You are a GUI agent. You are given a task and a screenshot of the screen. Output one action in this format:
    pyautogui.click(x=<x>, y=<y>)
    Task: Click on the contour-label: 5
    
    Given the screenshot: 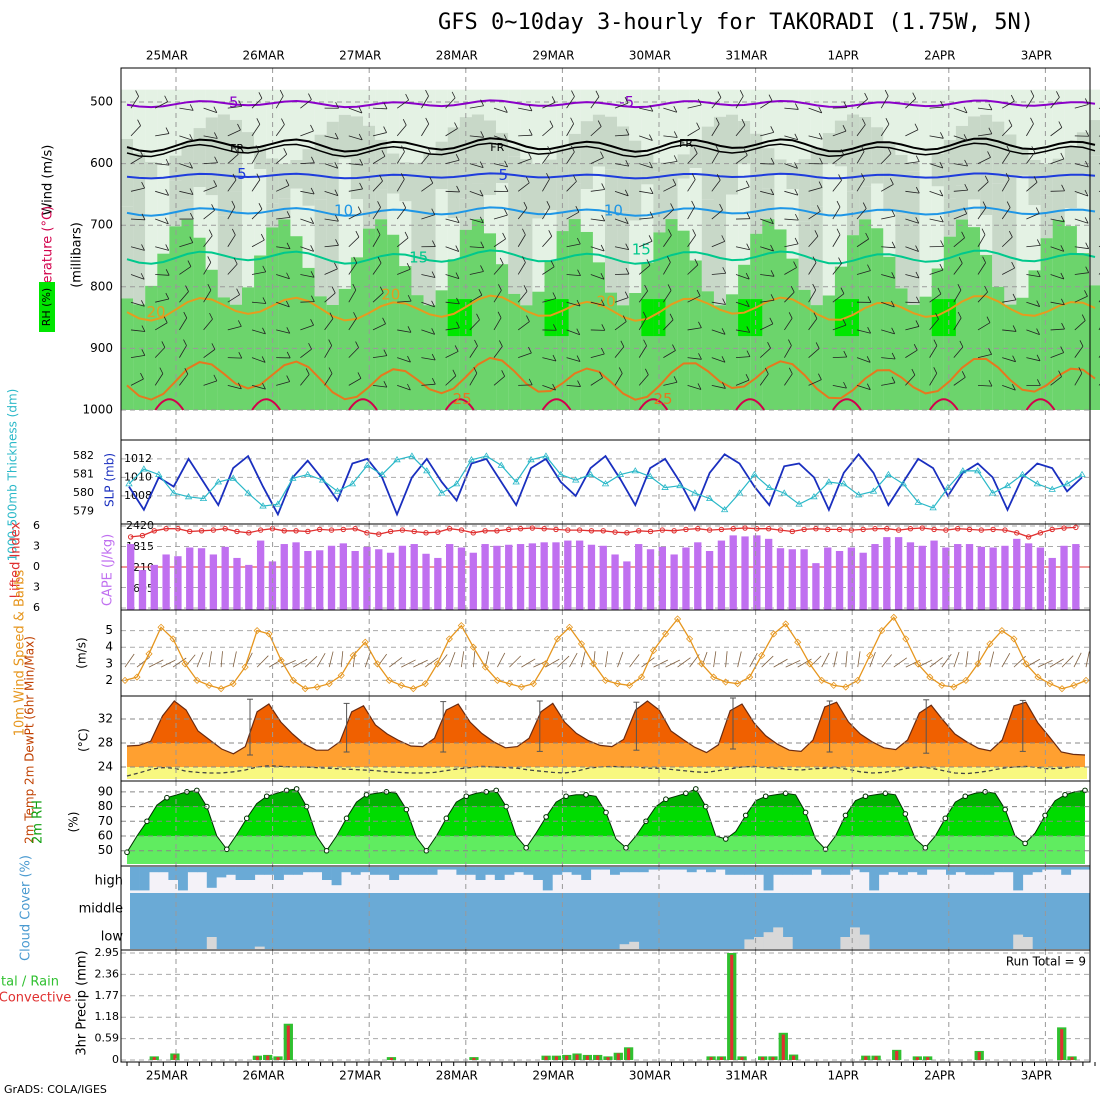 What is the action you would take?
    pyautogui.click(x=504, y=175)
    